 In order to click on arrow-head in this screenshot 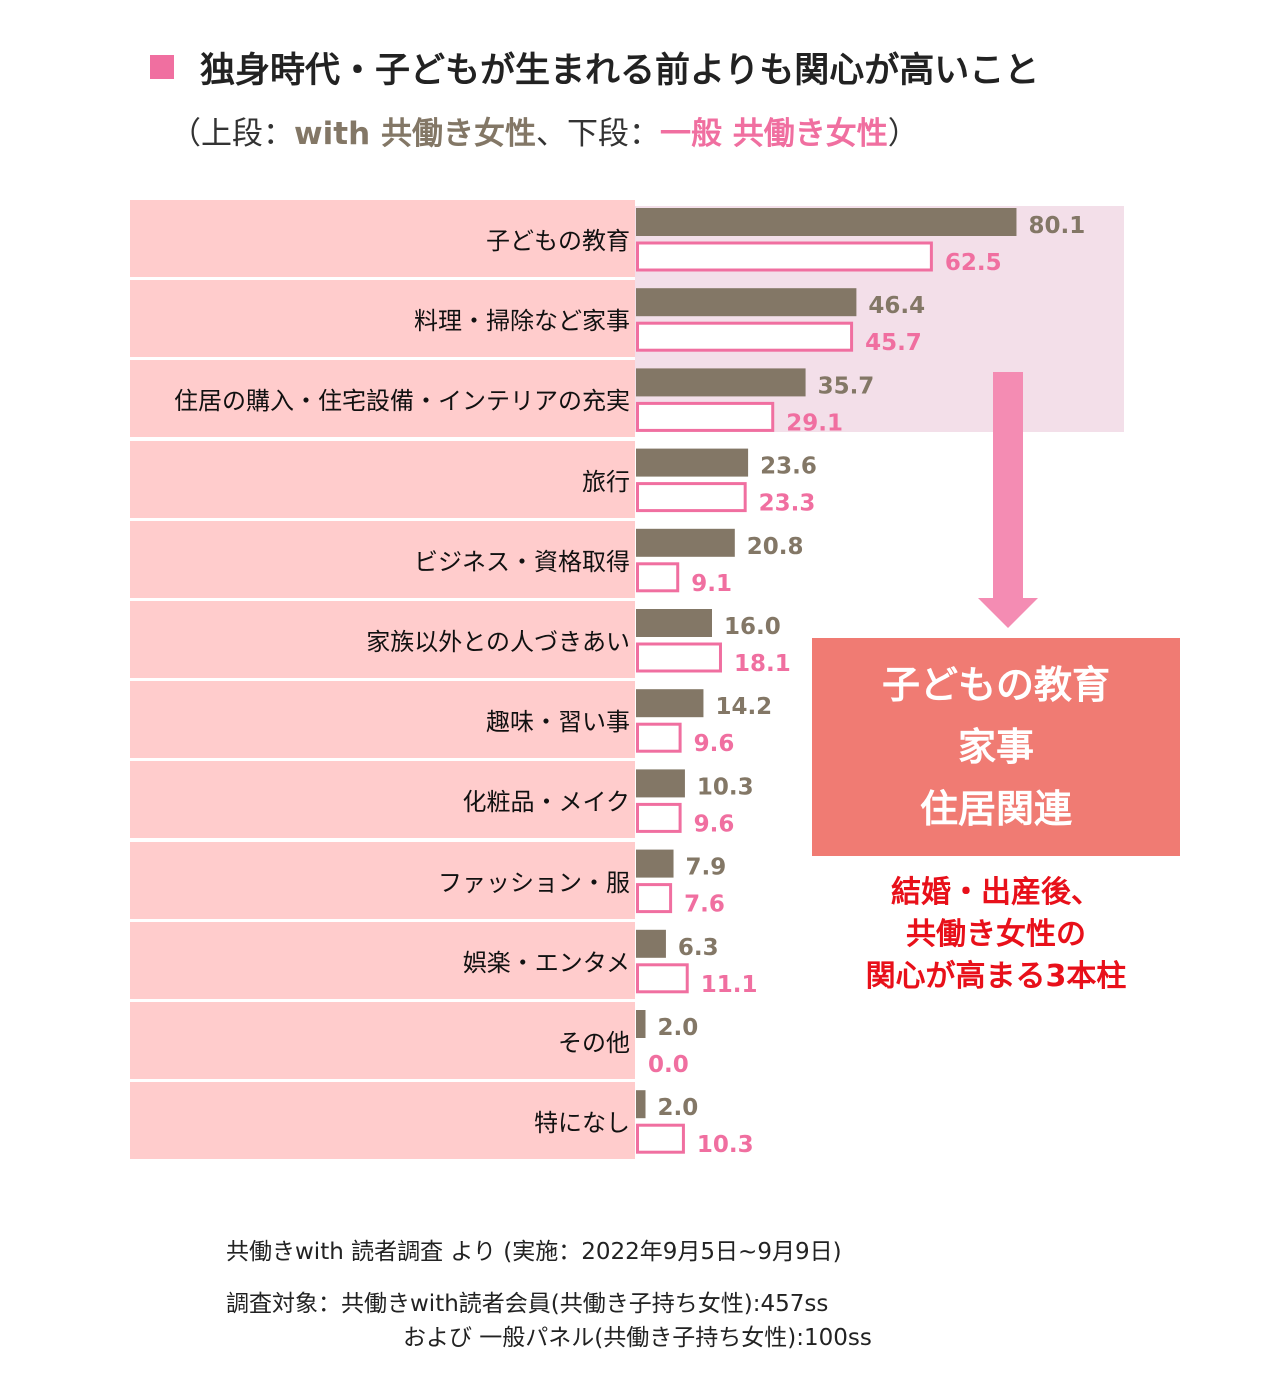, I will do `click(1008, 613)`.